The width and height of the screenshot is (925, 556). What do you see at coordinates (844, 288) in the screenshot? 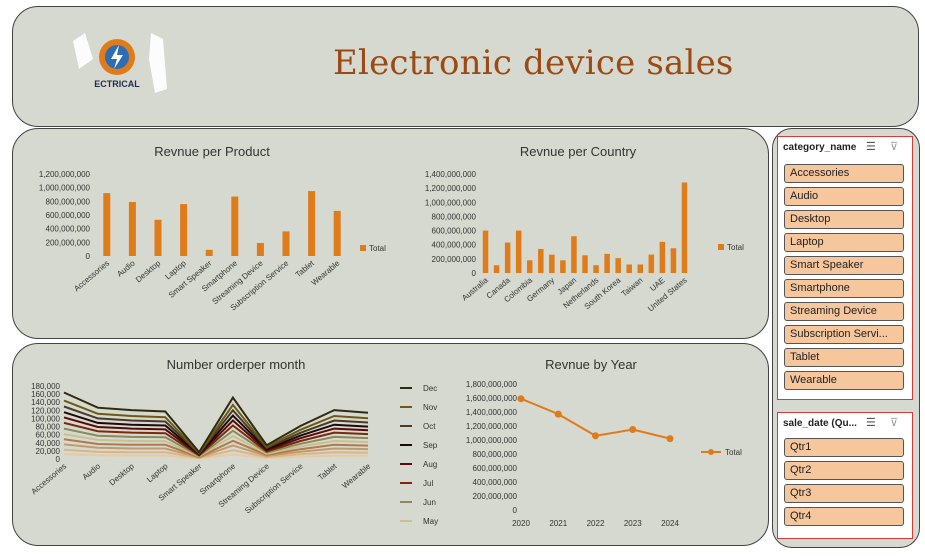
I see `category-slicer-item: Smartphone` at bounding box center [844, 288].